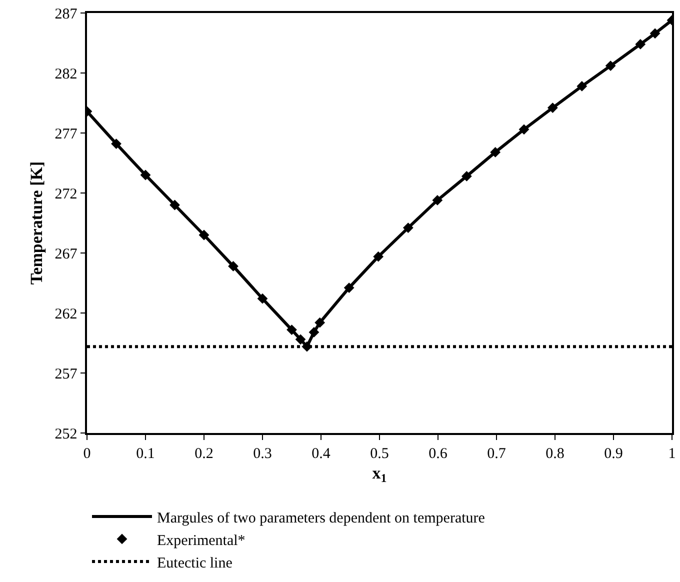  Describe the element at coordinates (321, 454) in the screenshot. I see `x-tick-label: 0.4` at that location.